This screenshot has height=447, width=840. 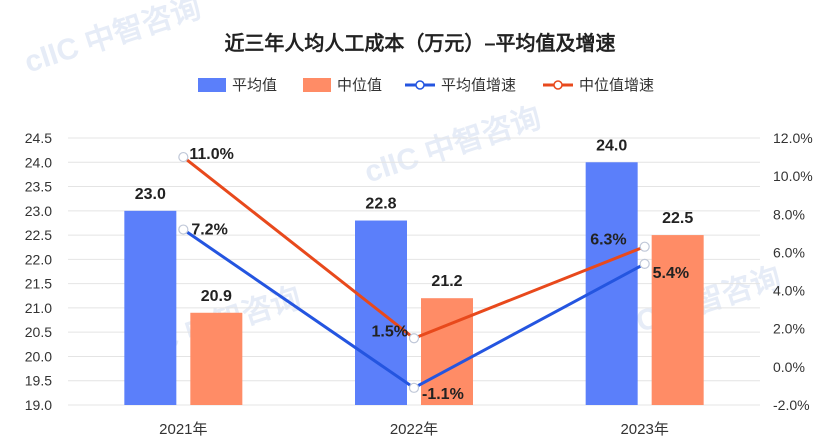 I want to click on left-tick-label: 21.0, so click(x=38, y=308).